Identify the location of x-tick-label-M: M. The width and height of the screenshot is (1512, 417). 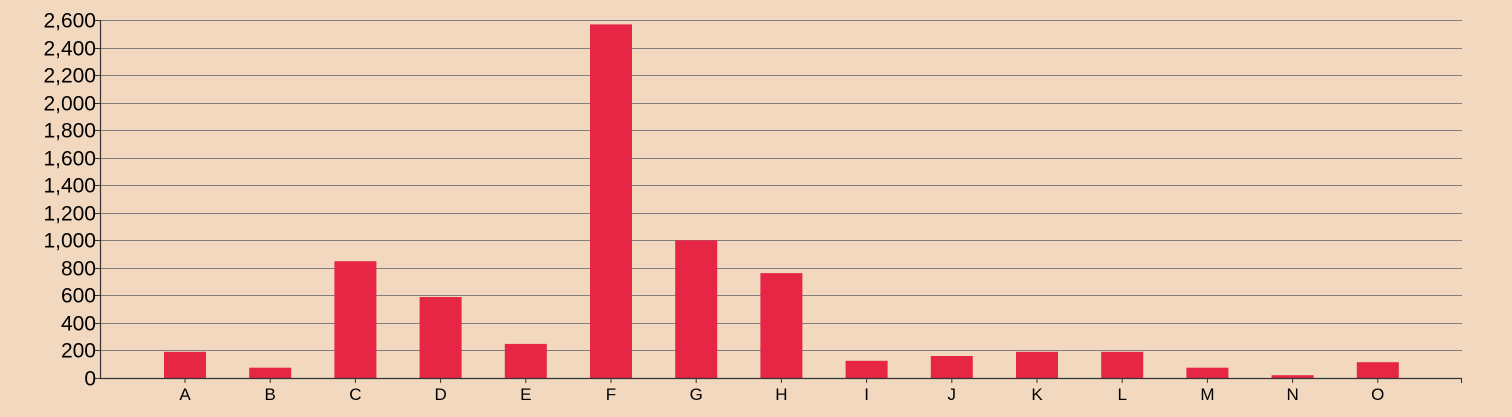
(1207, 394).